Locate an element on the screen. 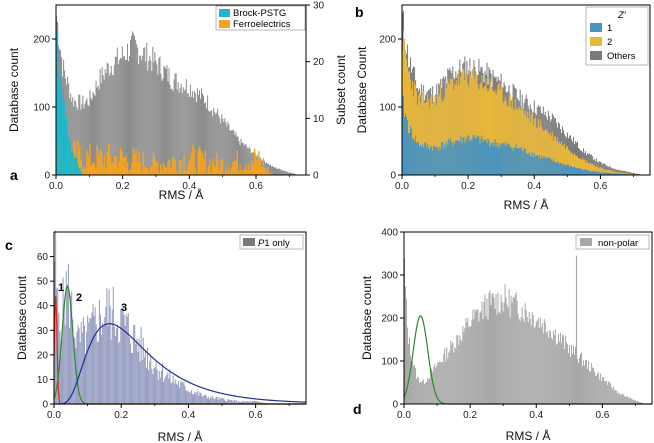 This screenshot has width=654, height=443. panel-a-frame is located at coordinates (181, 90).